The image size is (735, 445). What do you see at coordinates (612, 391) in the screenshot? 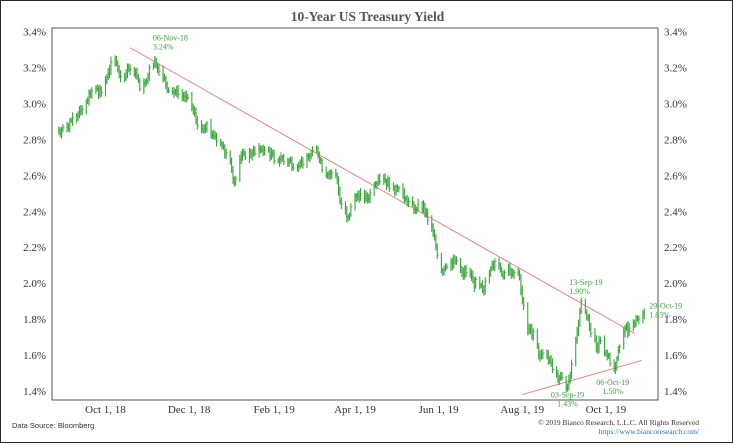
I see `annotation-label: 1.50%` at bounding box center [612, 391].